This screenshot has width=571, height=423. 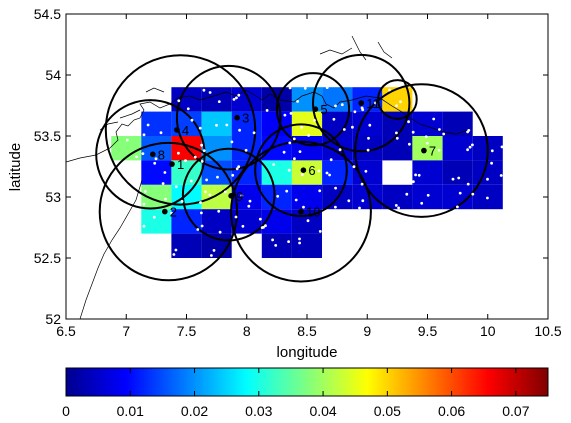 I want to click on station-label: 4, so click(x=185, y=130).